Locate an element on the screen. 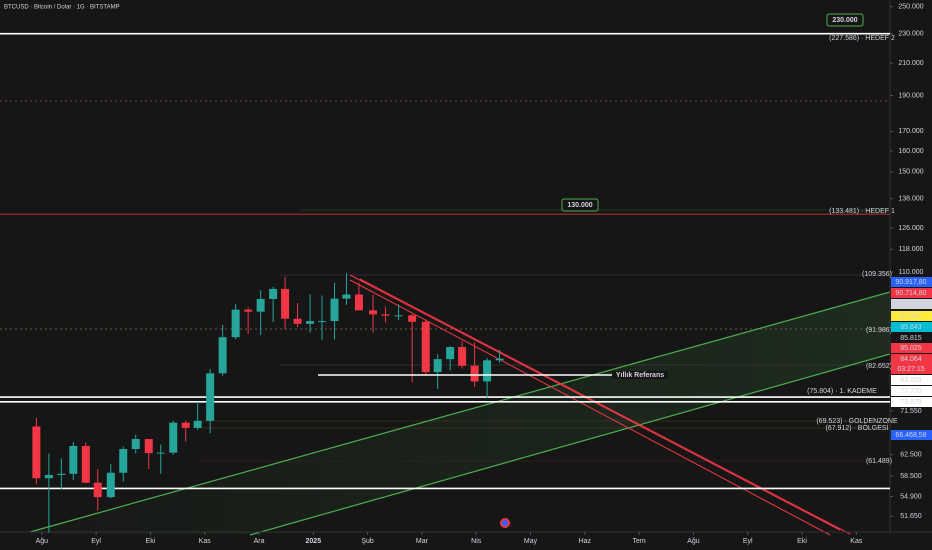  annotation: 130.000 is located at coordinates (579, 205).